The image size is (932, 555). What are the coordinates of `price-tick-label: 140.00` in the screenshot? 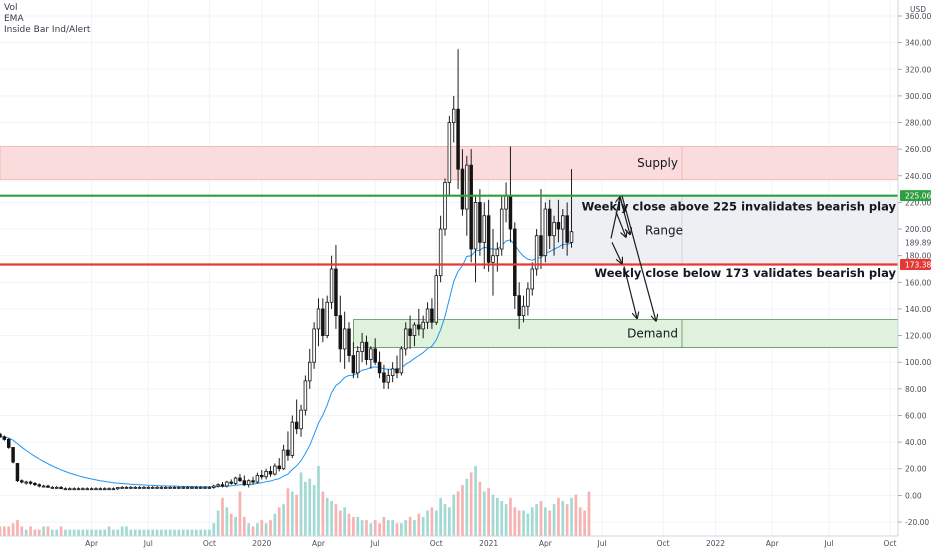 It's located at (918, 309).